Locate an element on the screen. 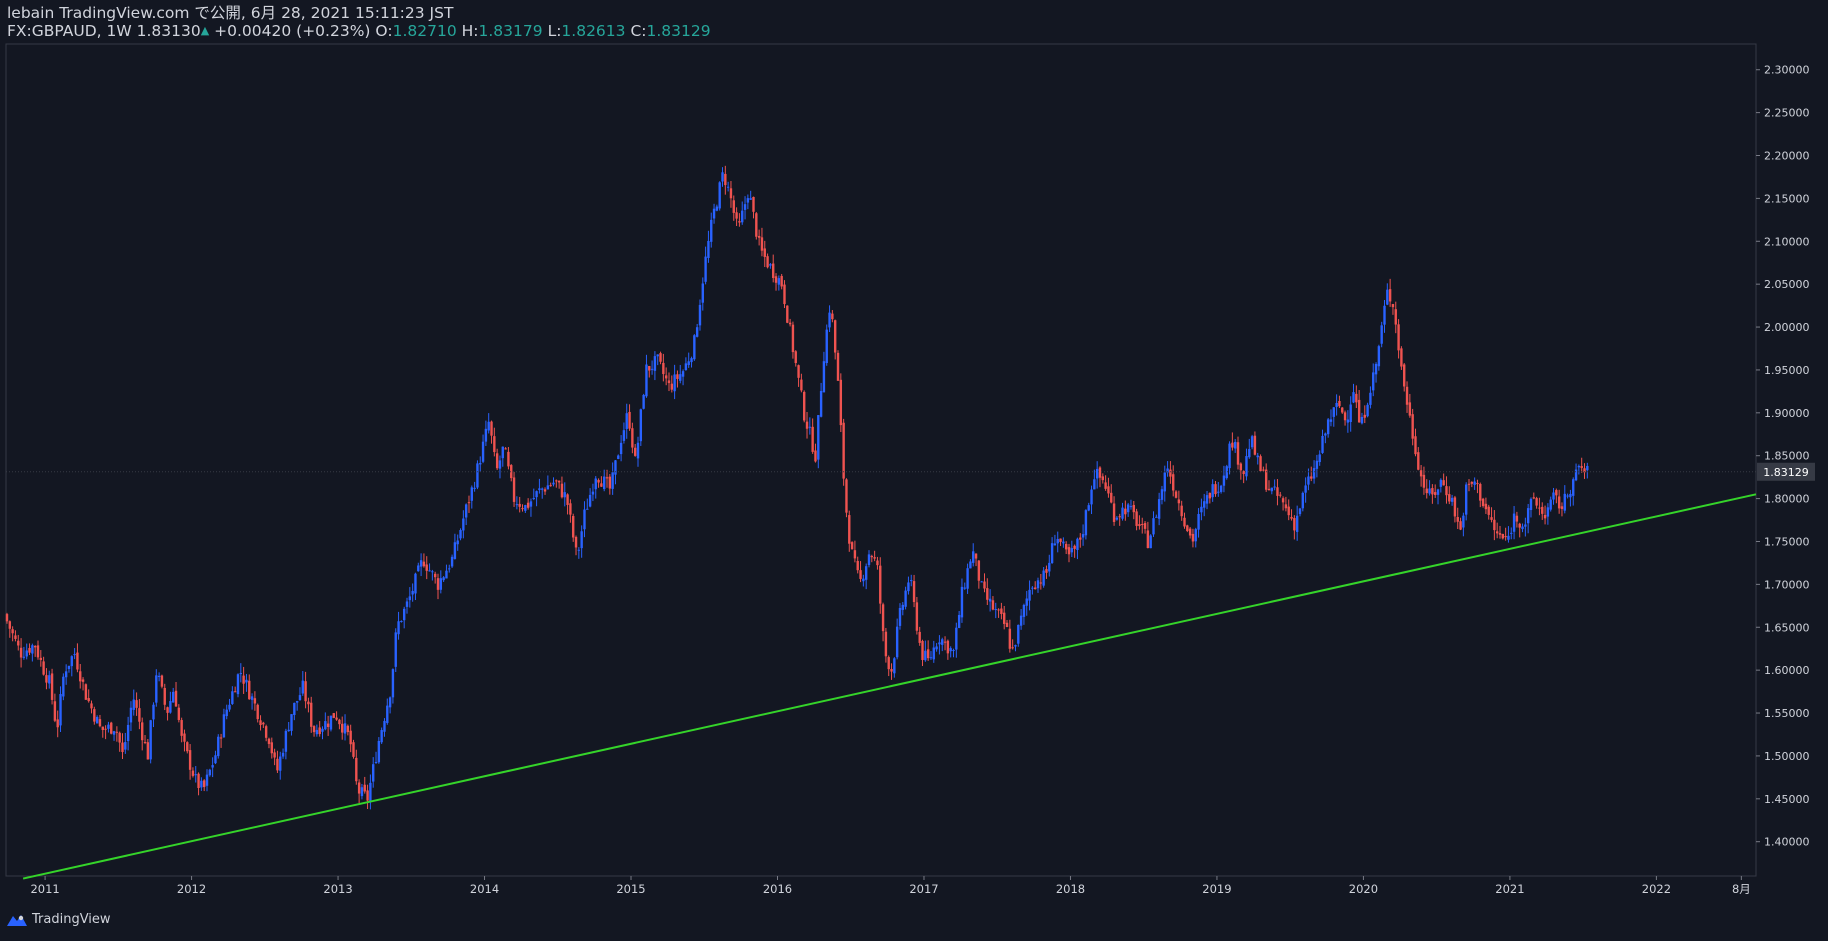 The width and height of the screenshot is (1828, 941). last-price-badge: 1.83129 is located at coordinates (1786, 471).